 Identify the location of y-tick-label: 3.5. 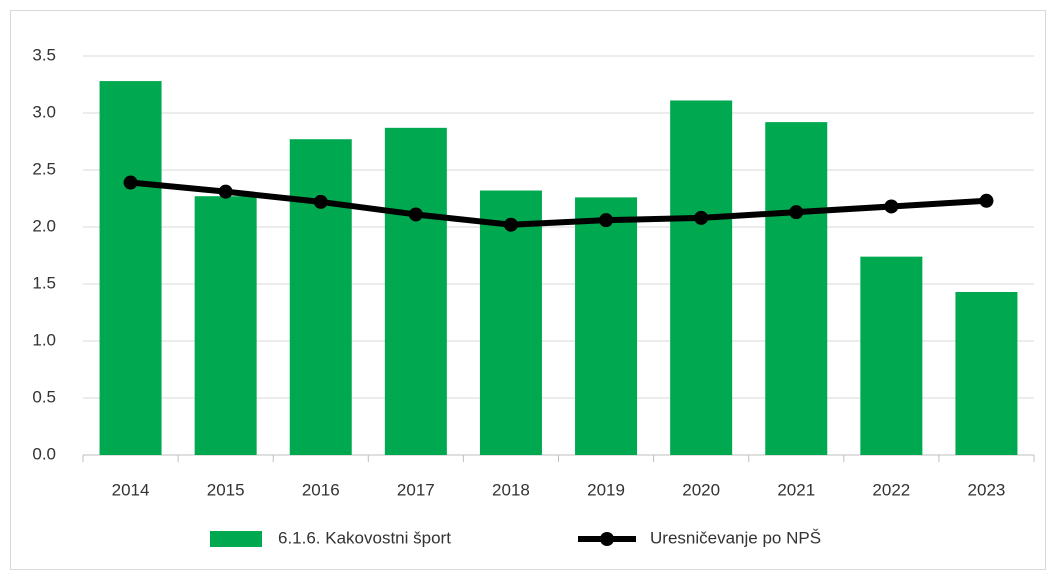
(44, 54).